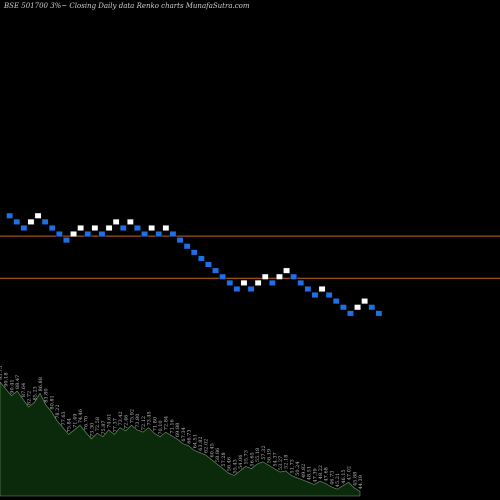  I want to click on volume-label: 82.72, so click(30, 398).